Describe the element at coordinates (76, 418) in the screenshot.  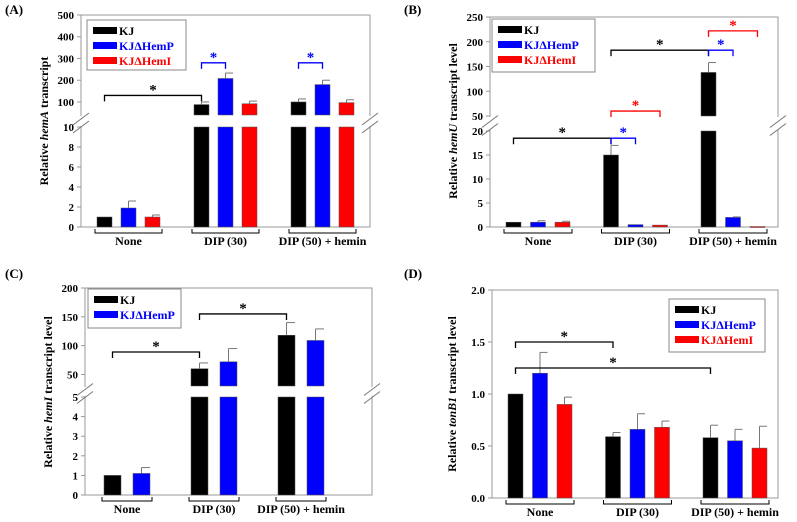
I see `y-tick-label: 4` at that location.